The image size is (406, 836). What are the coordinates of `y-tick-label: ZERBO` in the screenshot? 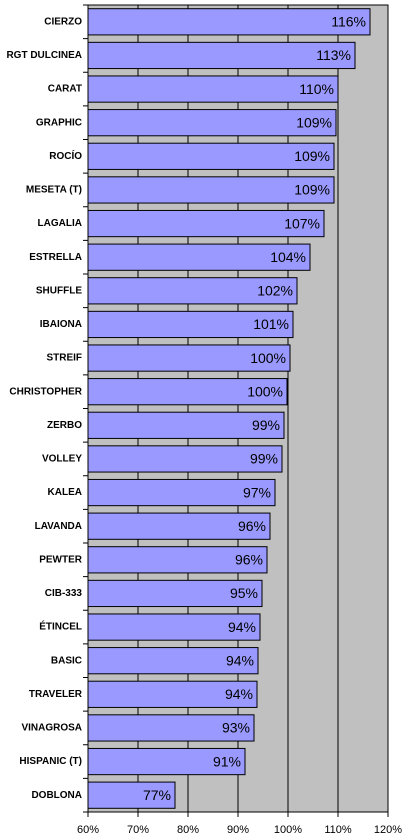 It's located at (64, 425).